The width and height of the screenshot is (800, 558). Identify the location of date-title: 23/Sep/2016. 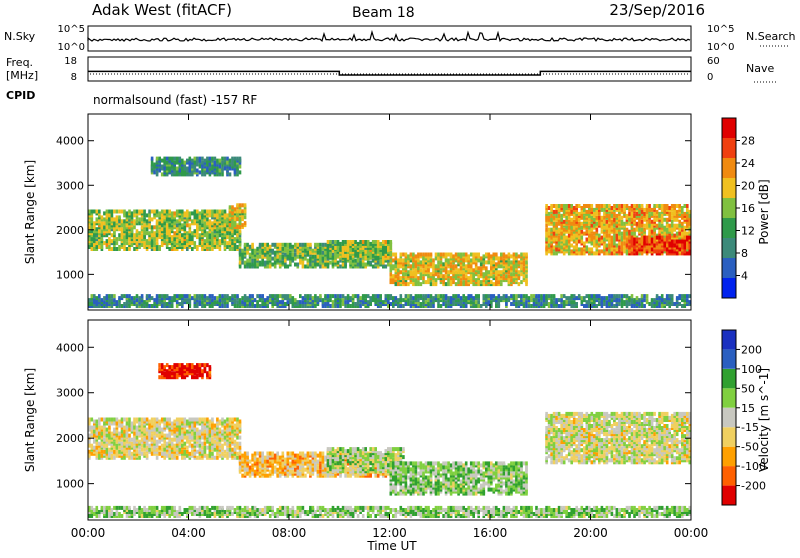
(657, 10).